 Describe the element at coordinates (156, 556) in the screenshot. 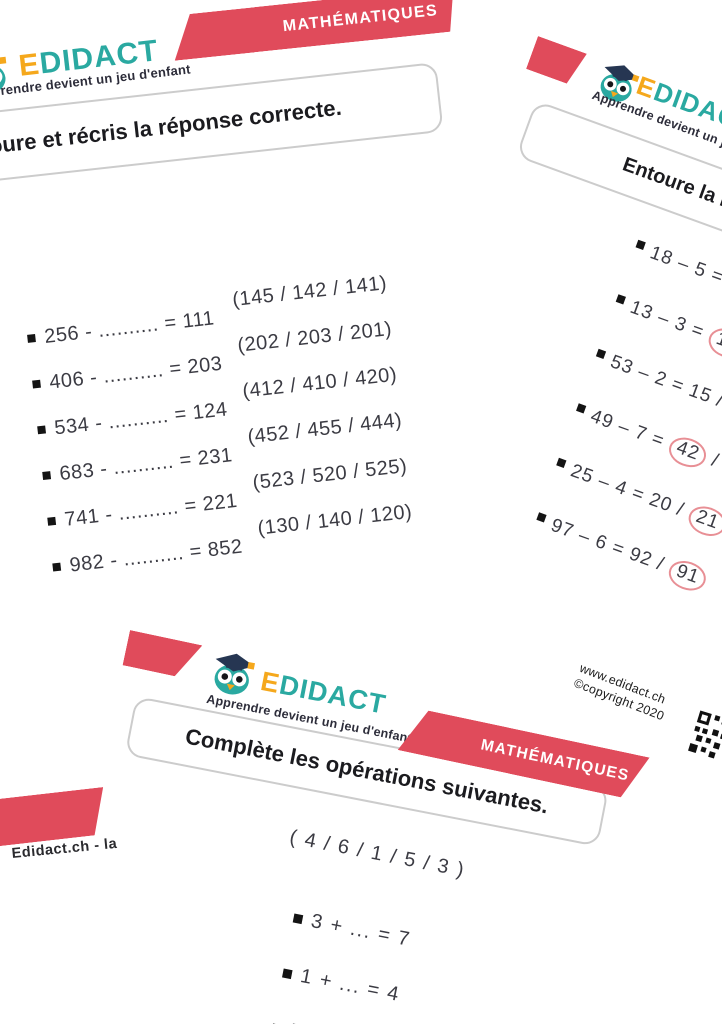

I see `equation-text: 982 - .......... = 852` at that location.